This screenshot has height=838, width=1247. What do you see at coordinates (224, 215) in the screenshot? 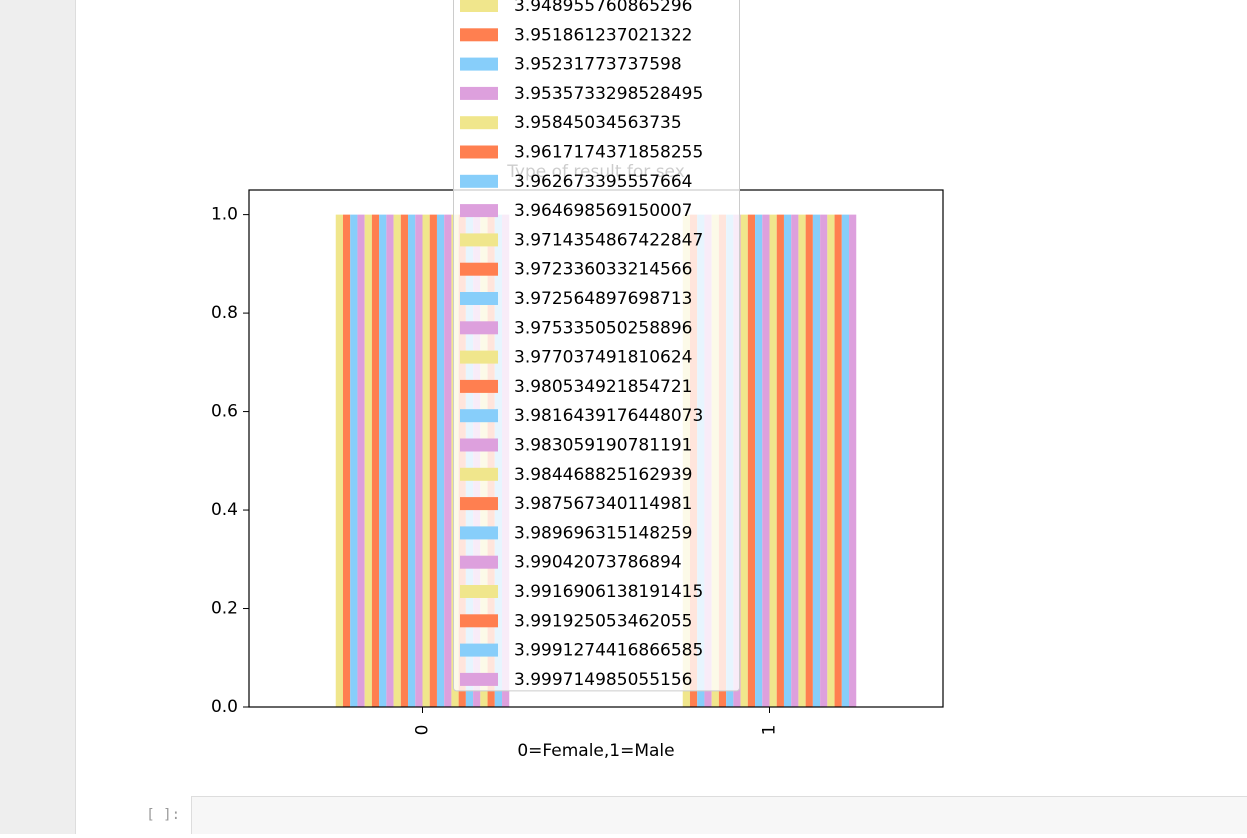
I see `y-tick-label: 1.0` at bounding box center [224, 215].